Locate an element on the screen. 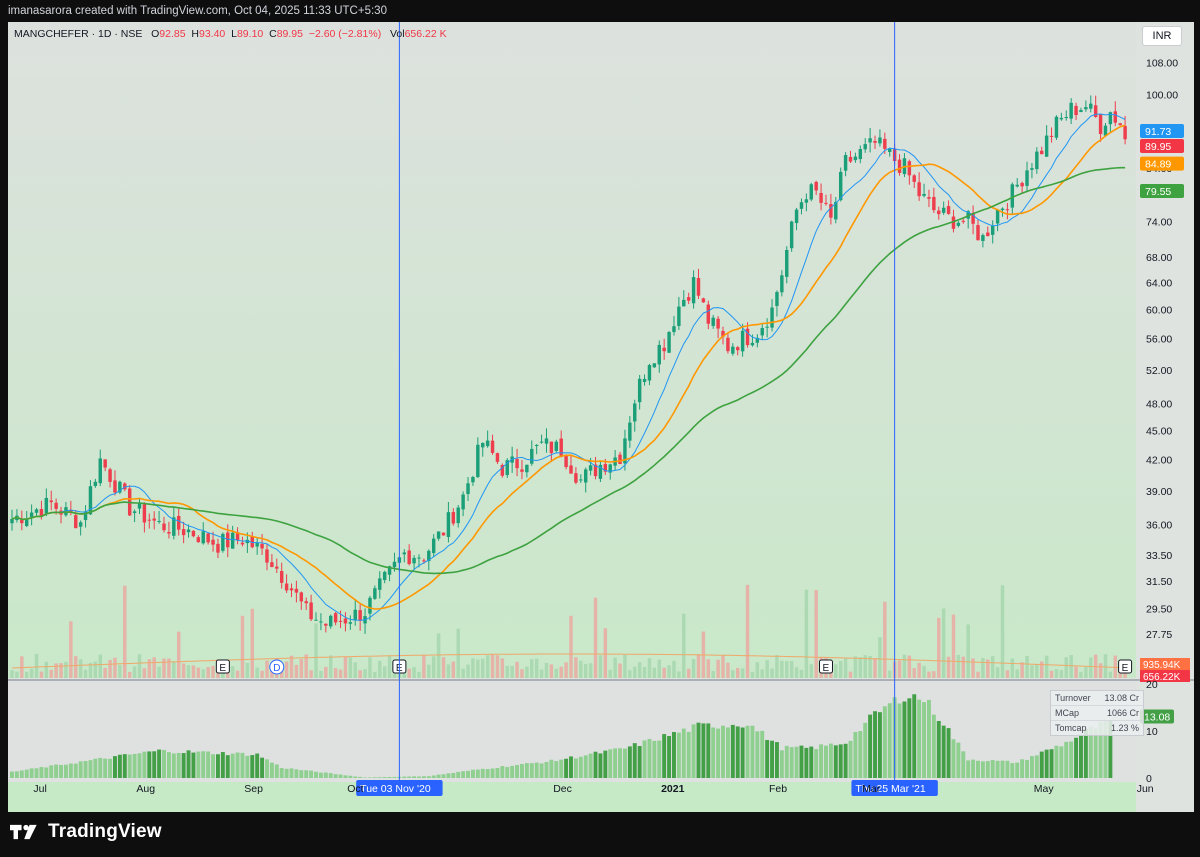 The width and height of the screenshot is (1200, 857). info-row-mcap: MCap 1066 Cr is located at coordinates (1097, 712).